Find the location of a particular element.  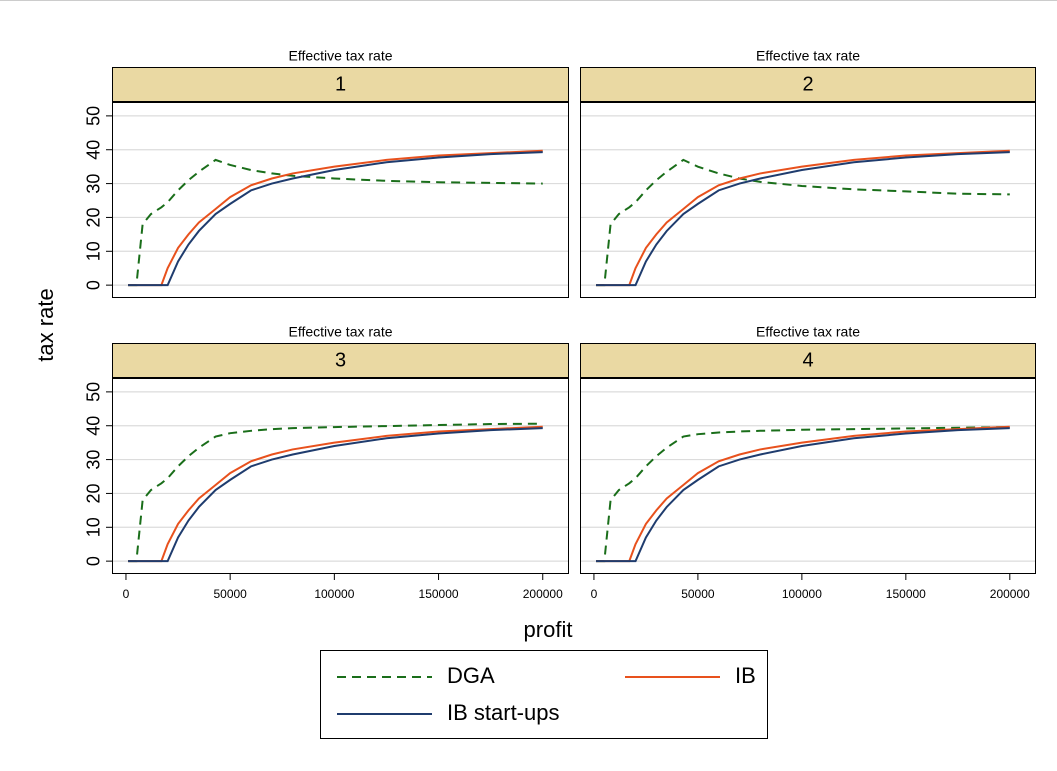

x-axis-label: profit is located at coordinates (548, 629).